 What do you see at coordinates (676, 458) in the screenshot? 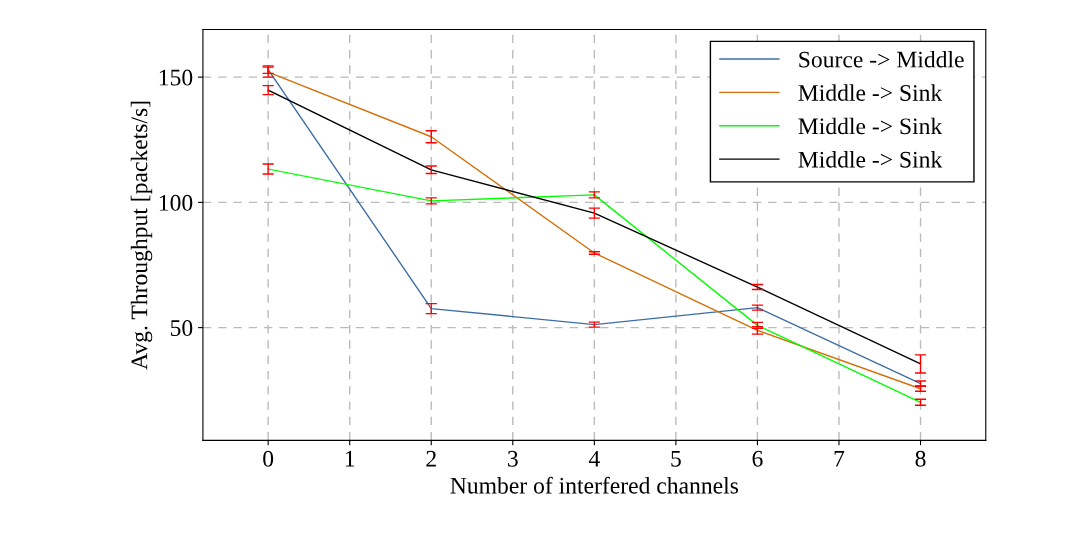
I see `x-tick-label: 5` at bounding box center [676, 458].